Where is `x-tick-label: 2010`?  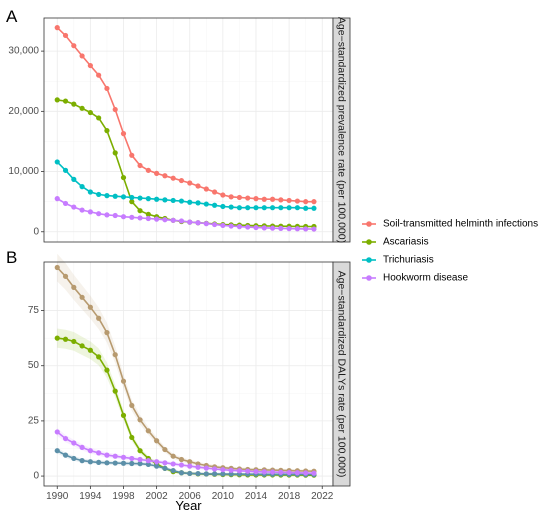
x-tick-label: 2010 is located at coordinates (223, 496).